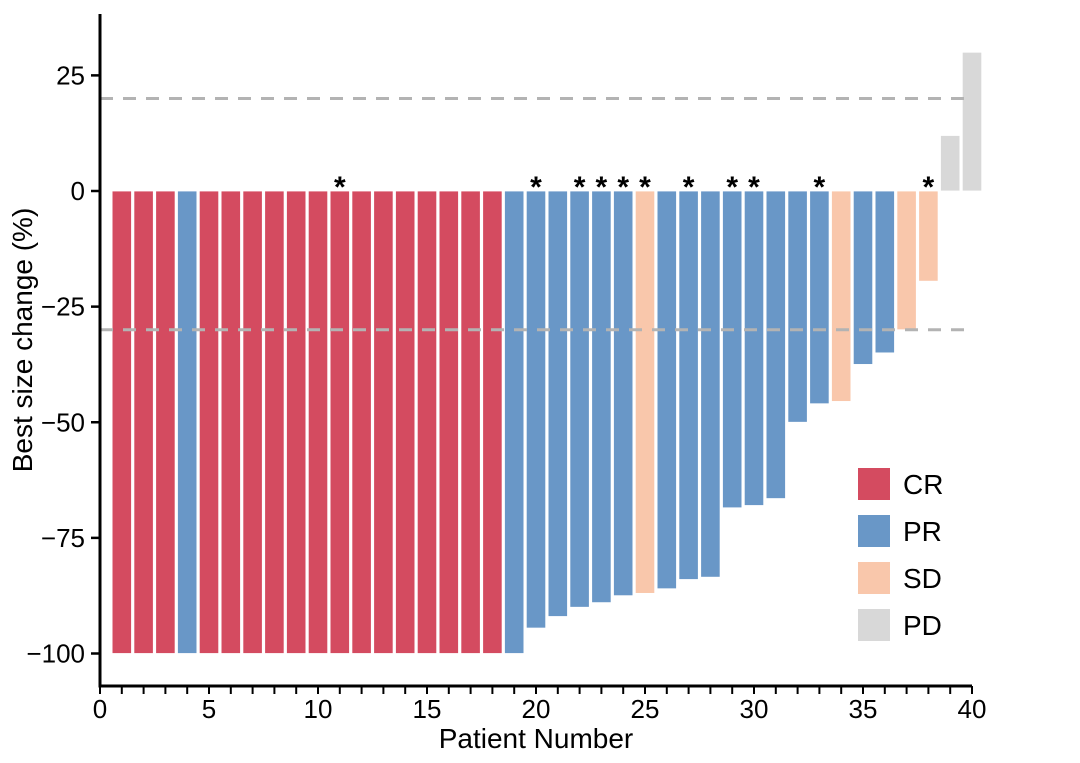 This screenshot has height=763, width=1080. Describe the element at coordinates (732, 187) in the screenshot. I see `asterisk-patient-29: *` at that location.